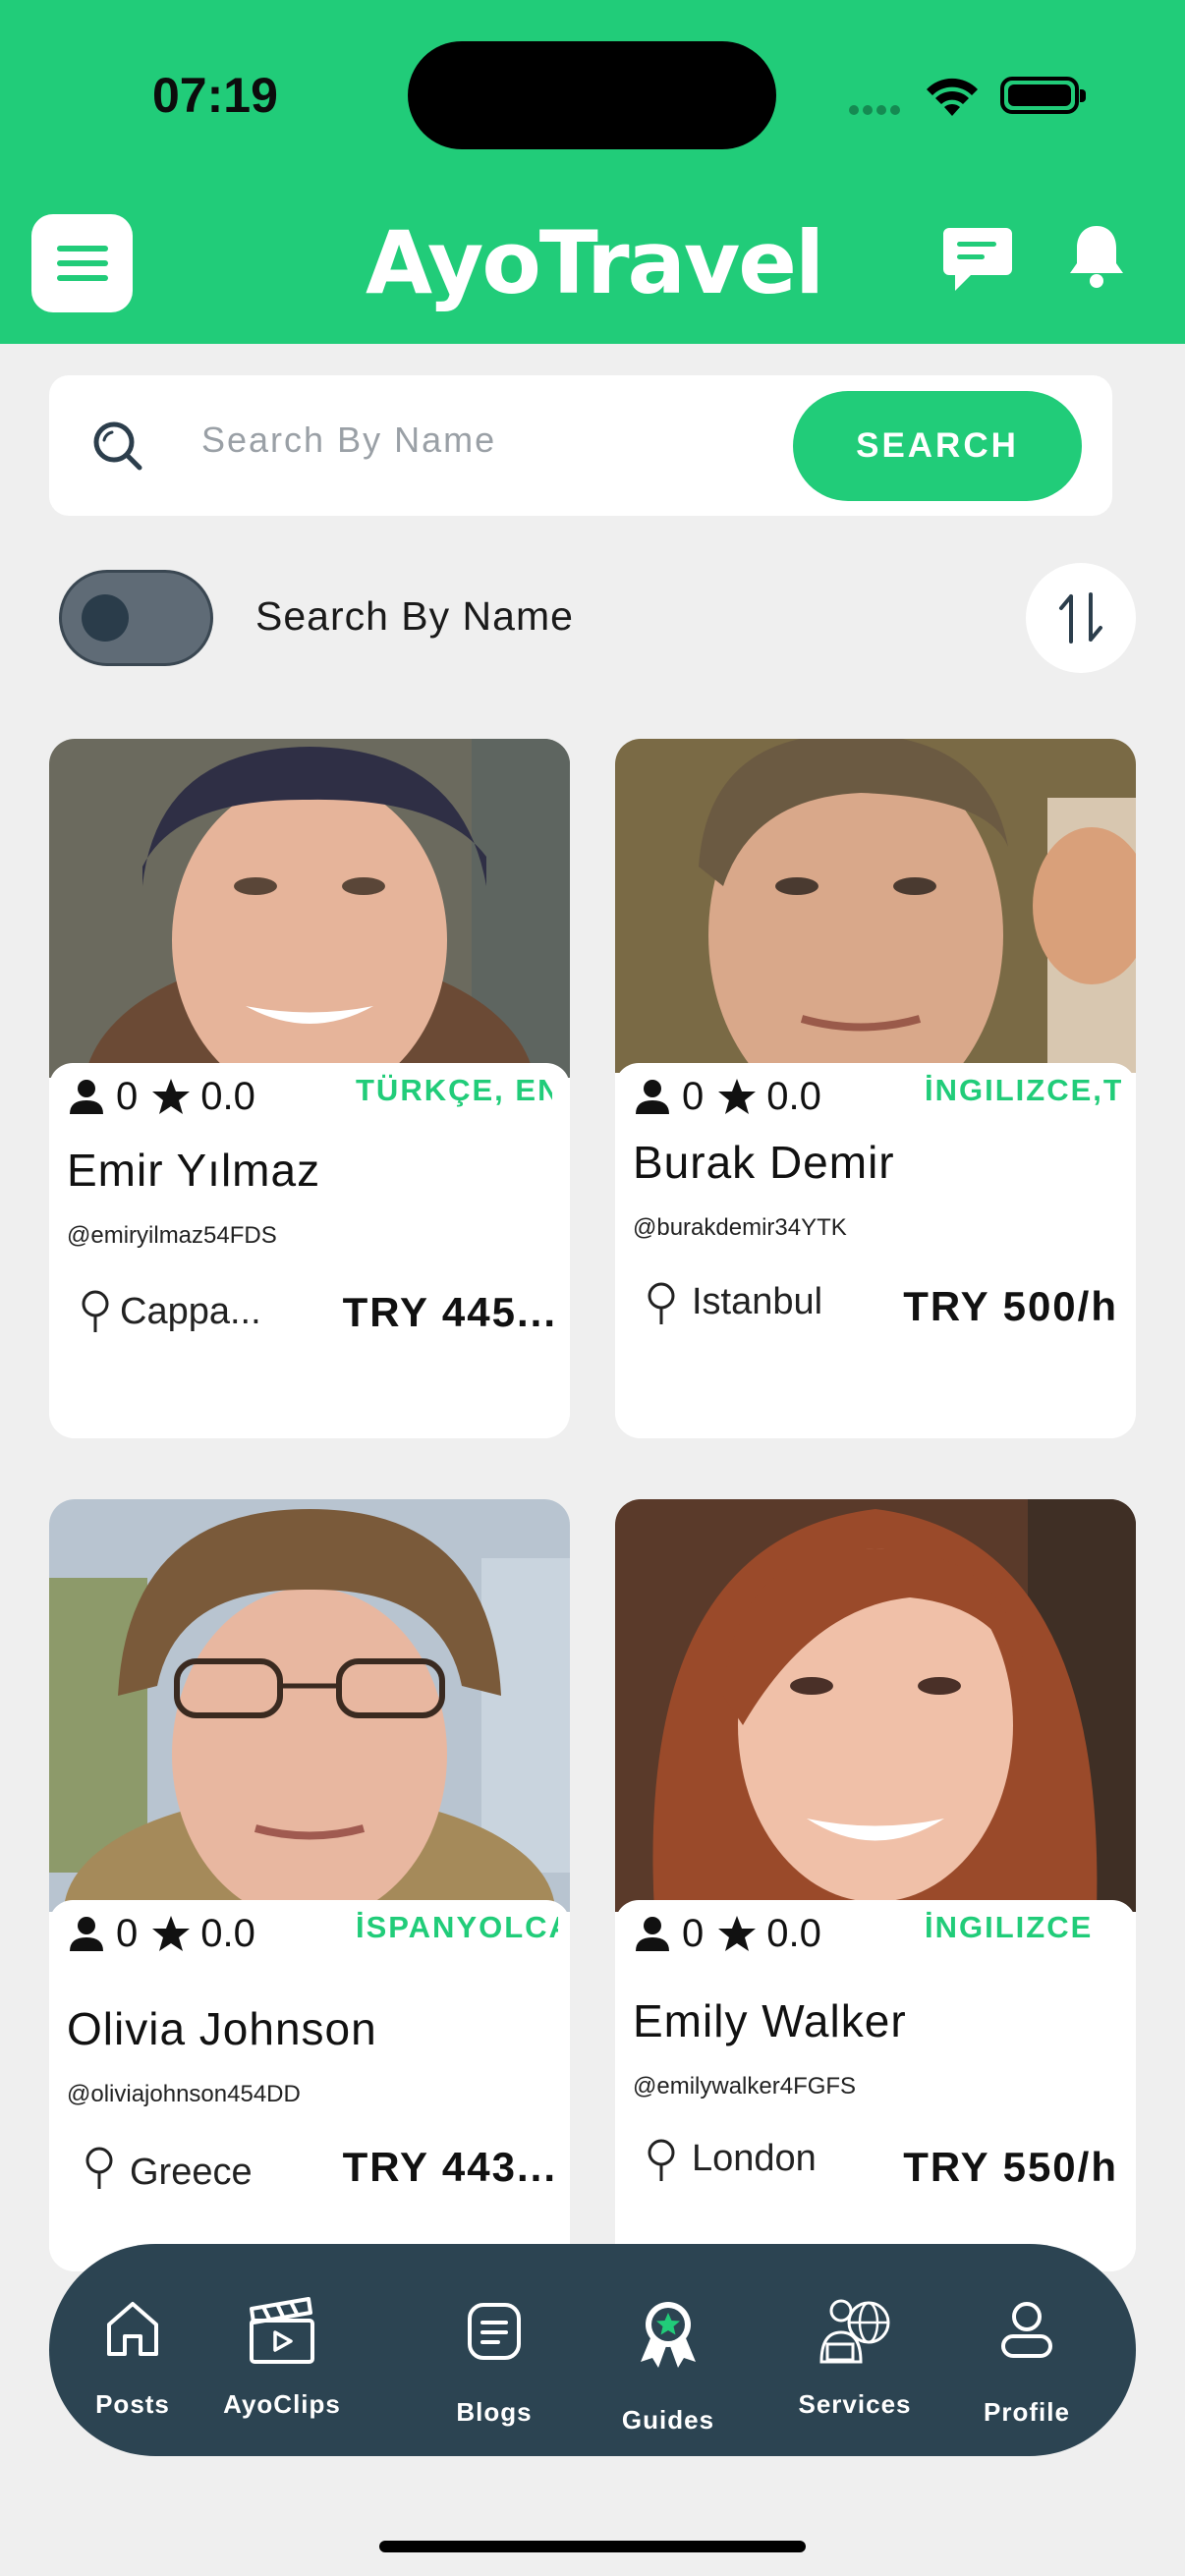  Describe the element at coordinates (764, 1162) in the screenshot. I see `guide-name: Burak Demir` at that location.